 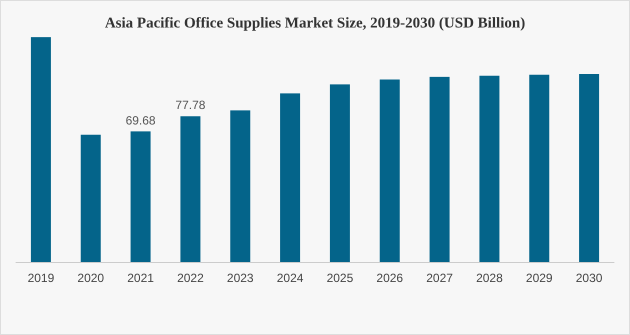 I want to click on x-tick-label: 2020, so click(x=90, y=278).